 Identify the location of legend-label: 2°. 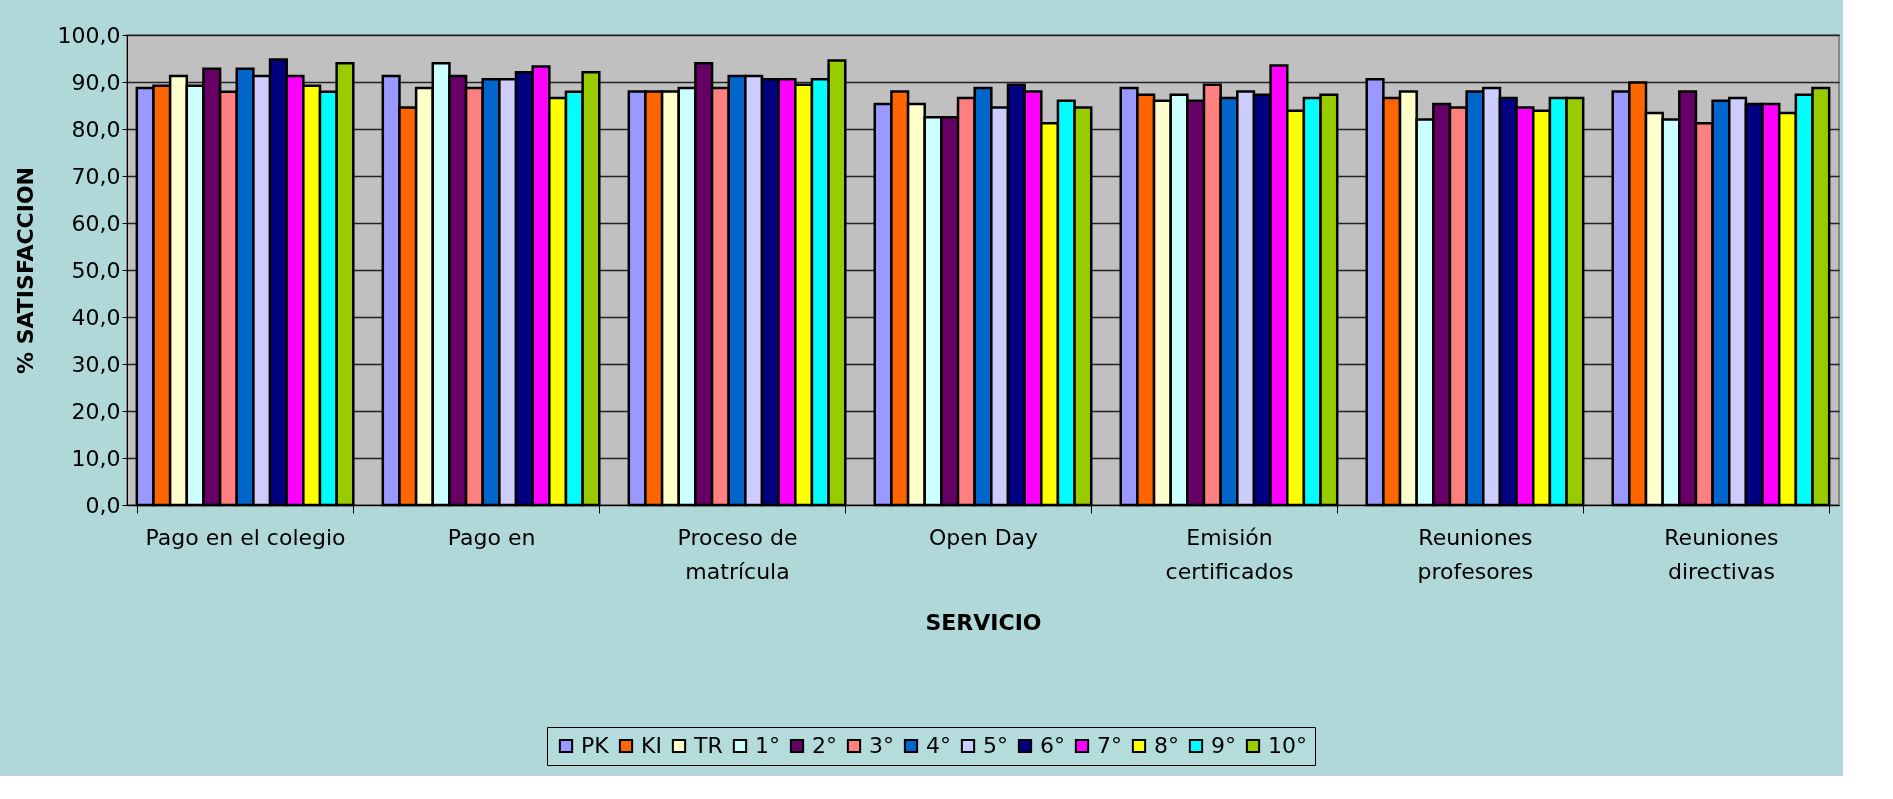
(824, 745).